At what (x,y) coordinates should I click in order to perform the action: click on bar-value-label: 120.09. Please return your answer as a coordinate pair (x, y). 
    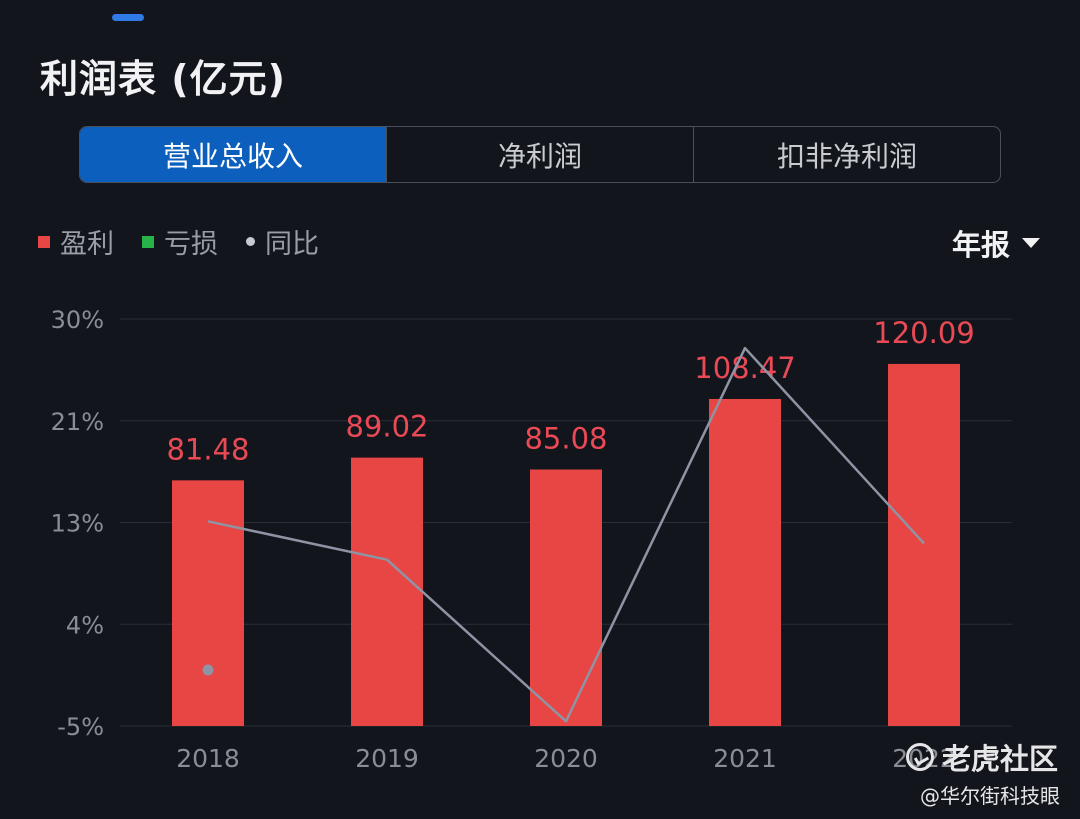
    Looking at the image, I should click on (923, 333).